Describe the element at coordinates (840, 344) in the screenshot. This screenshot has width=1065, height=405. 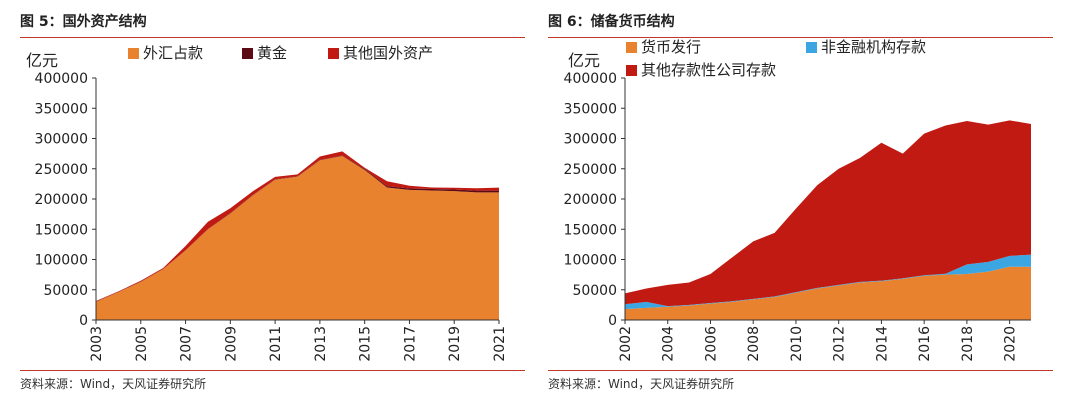
I see `x-tick-label: 2012` at that location.